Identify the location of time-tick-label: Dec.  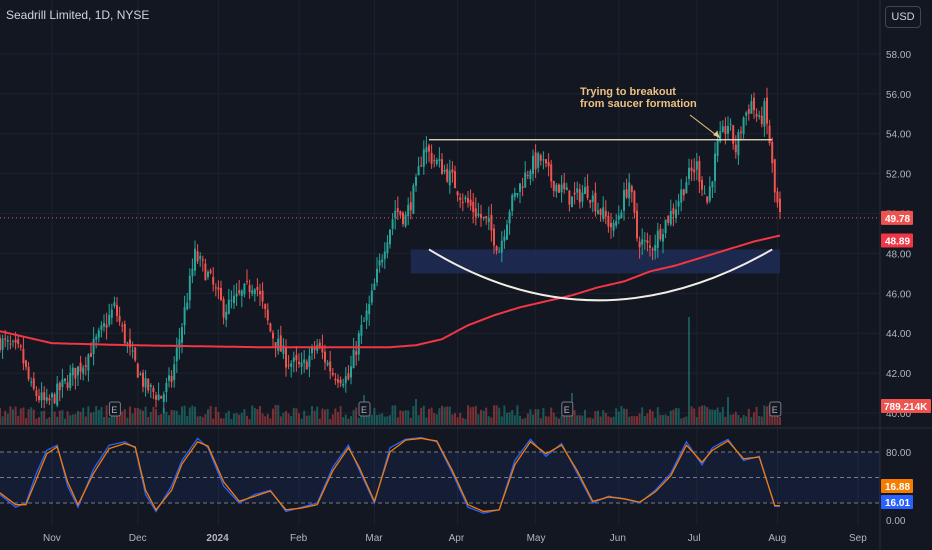
(138, 538).